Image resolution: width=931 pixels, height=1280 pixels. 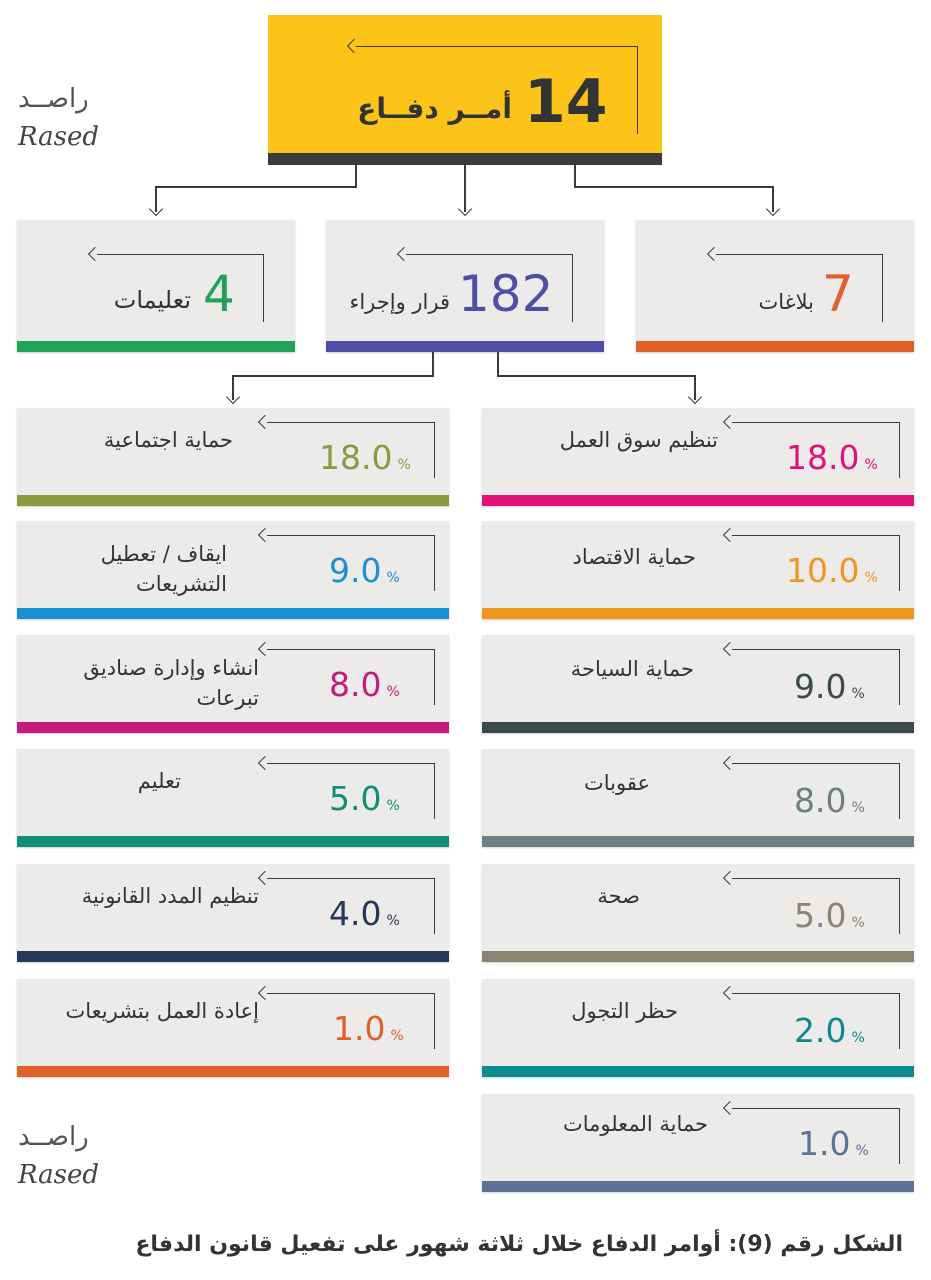 I want to click on notices-bar, so click(x=775, y=346).